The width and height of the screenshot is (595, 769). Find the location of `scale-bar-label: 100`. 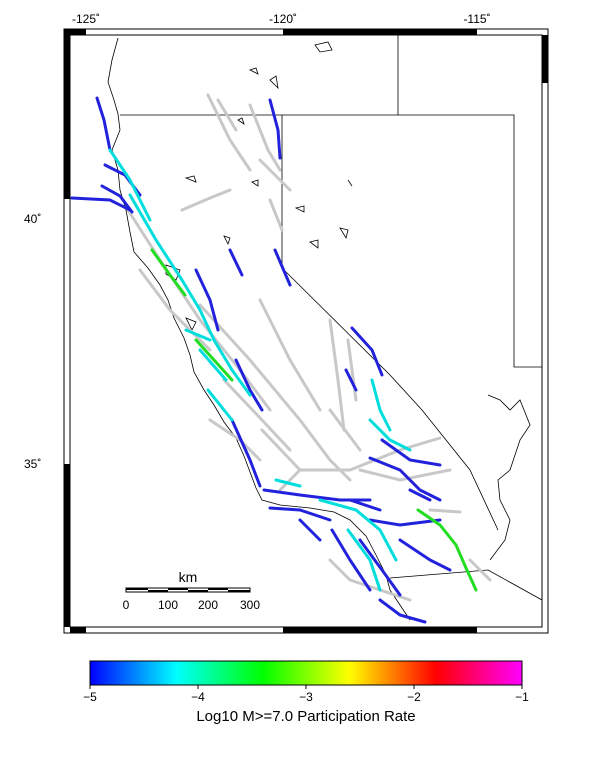

scale-bar-label: 100 is located at coordinates (168, 605).